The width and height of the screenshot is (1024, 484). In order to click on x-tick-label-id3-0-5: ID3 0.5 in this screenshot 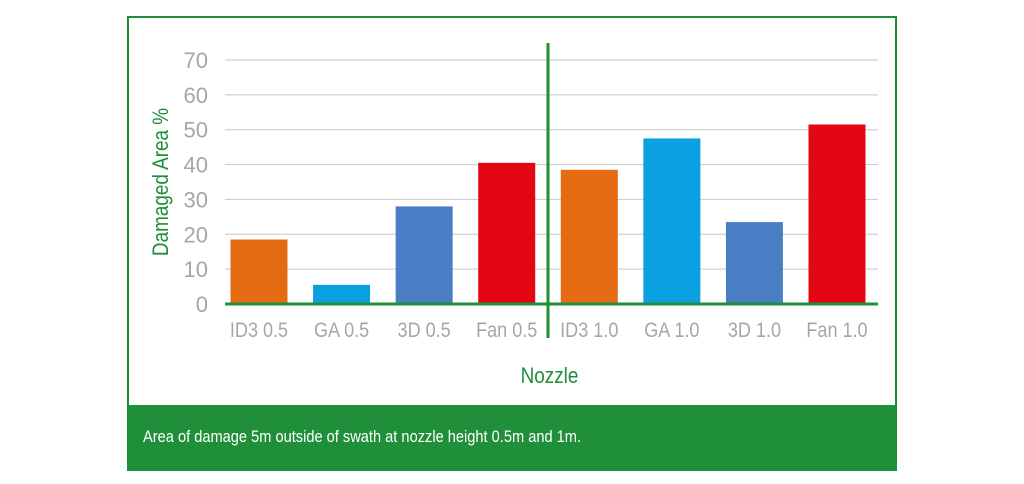, I will do `click(259, 331)`.